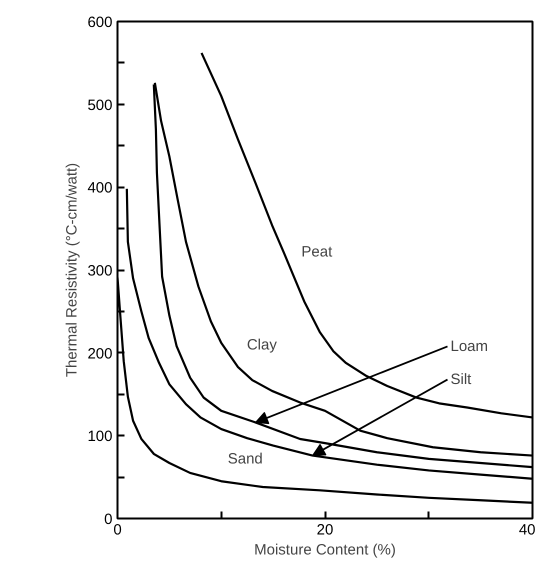 This screenshot has height=577, width=535. Describe the element at coordinates (262, 345) in the screenshot. I see `annotation: Clay` at that location.